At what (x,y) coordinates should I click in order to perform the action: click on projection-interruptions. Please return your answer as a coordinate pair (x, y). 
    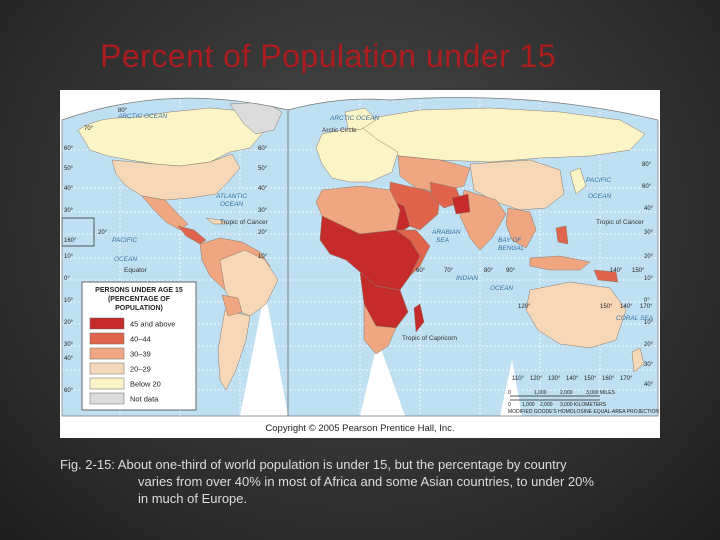
    Looking at the image, I should click on (381, 353).